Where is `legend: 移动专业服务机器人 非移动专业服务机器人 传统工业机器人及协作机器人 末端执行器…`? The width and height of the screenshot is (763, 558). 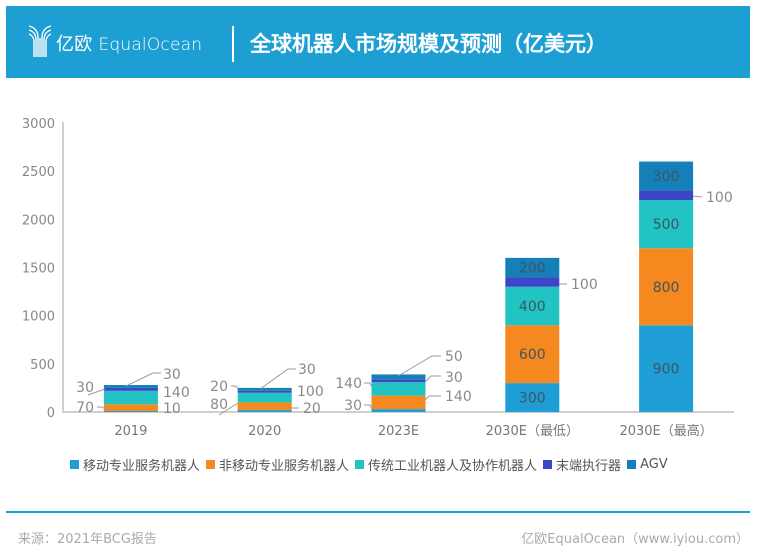 legend: 移动专业服务机器人 非移动专业服务机器人 传统工业机器人及协作机器人 末端执行器… is located at coordinates (372, 464).